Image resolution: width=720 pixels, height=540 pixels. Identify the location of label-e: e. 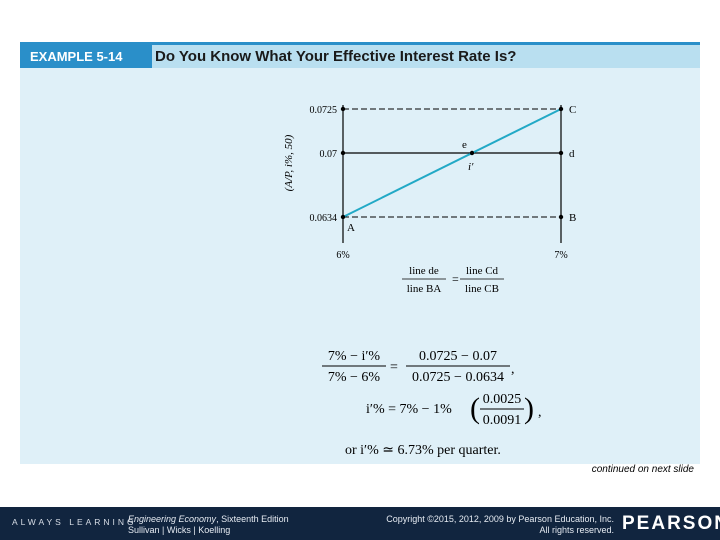
(464, 145).